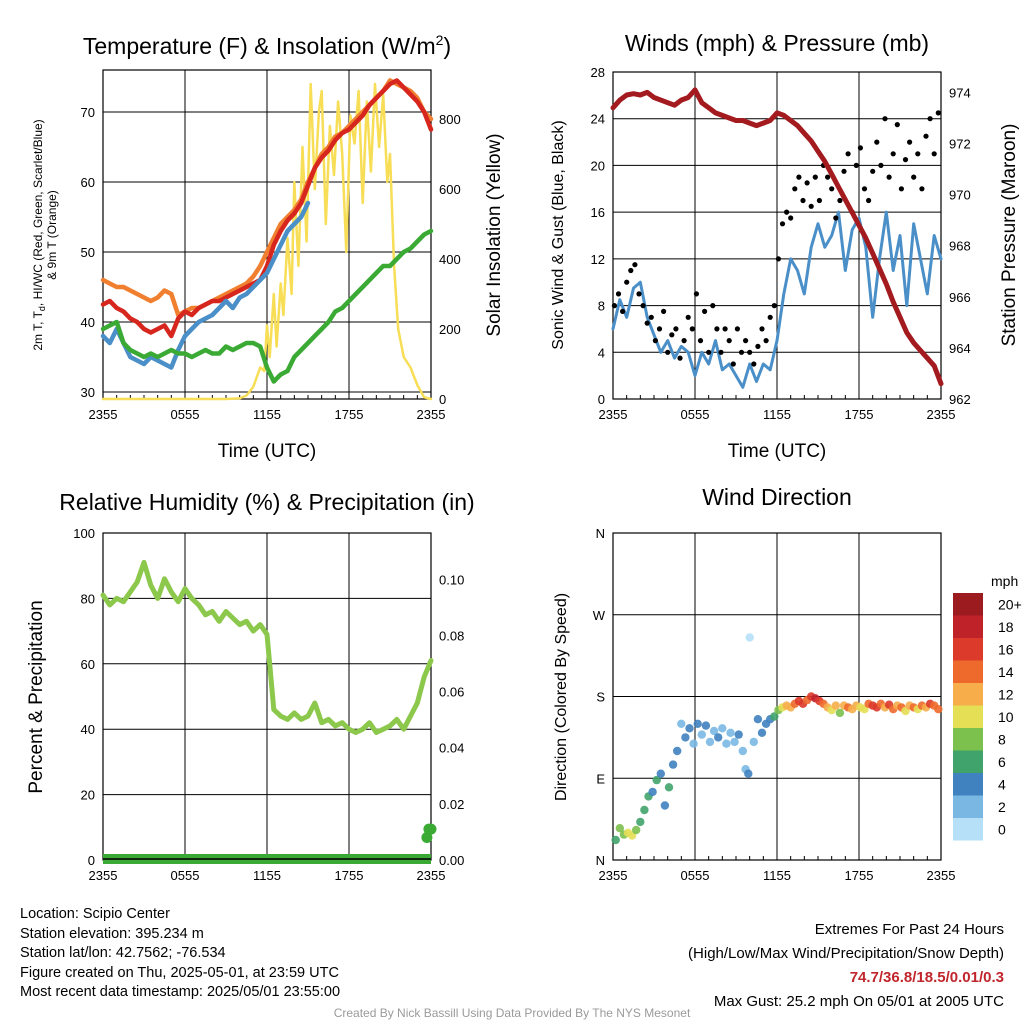 The image size is (1024, 1024). I want to click on colorbar-label: 14, so click(1006, 672).